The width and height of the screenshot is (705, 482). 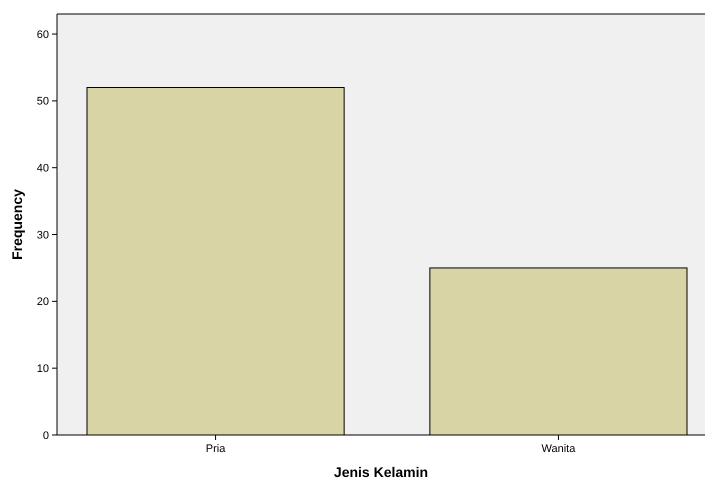 What do you see at coordinates (42, 302) in the screenshot?
I see `y-tick-label: 20` at bounding box center [42, 302].